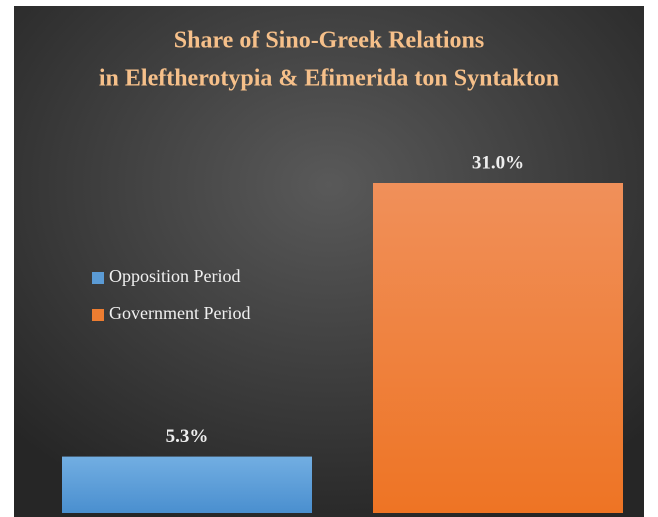 Image resolution: width=658 pixels, height=517 pixels. I want to click on legend-label: Government Period, so click(179, 313).